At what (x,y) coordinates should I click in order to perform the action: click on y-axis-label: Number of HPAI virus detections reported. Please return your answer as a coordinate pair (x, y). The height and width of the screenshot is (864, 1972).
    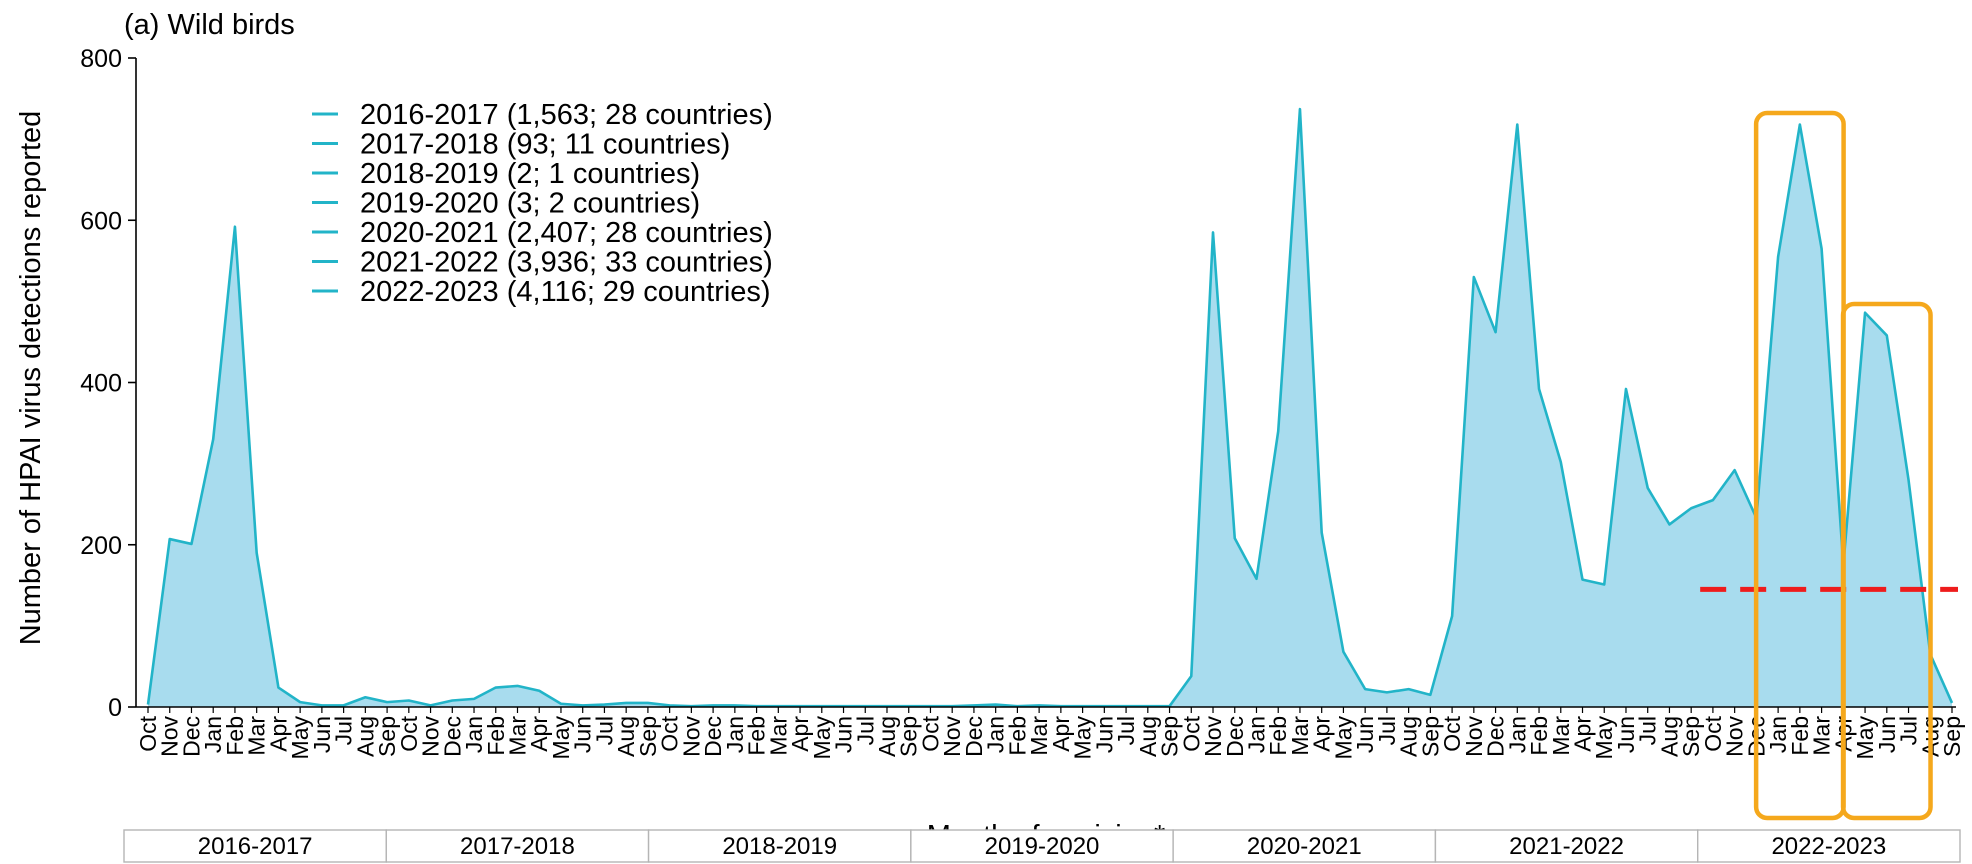
    Looking at the image, I should click on (31, 378).